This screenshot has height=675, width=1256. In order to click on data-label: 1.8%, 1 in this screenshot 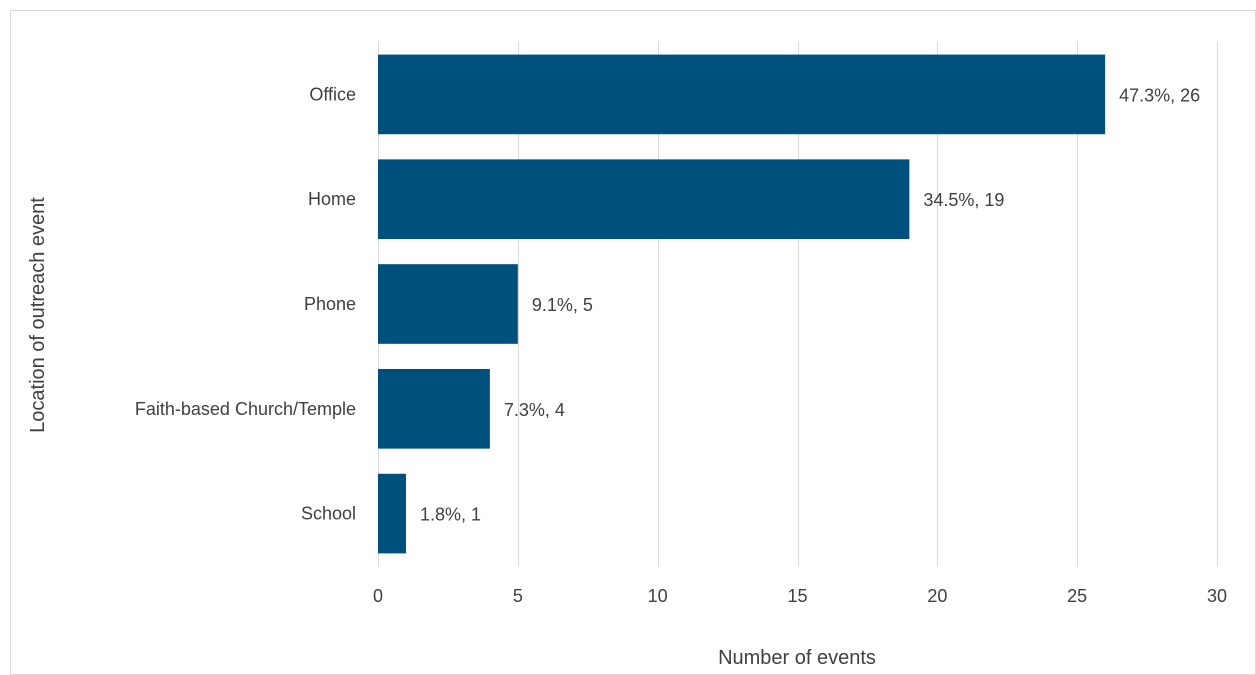, I will do `click(450, 515)`.